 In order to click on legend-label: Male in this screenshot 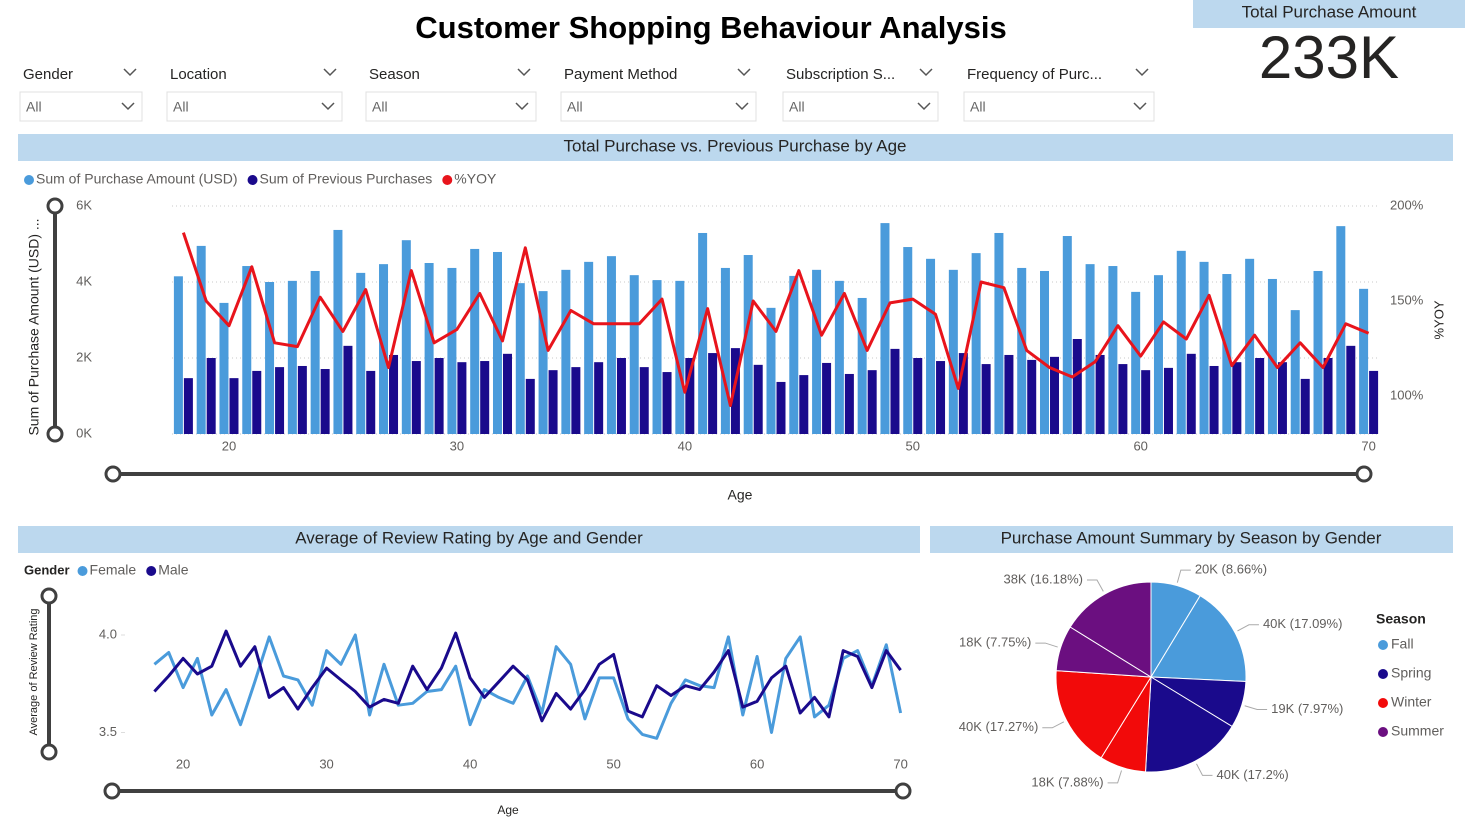, I will do `click(173, 570)`.